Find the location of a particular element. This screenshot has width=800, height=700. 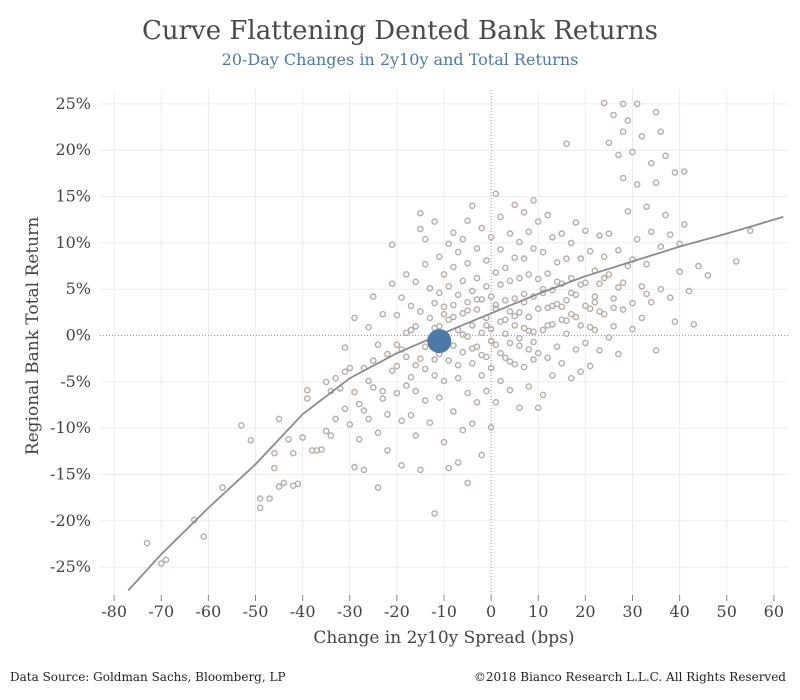

x-tick-label-12: 40 is located at coordinates (679, 611).